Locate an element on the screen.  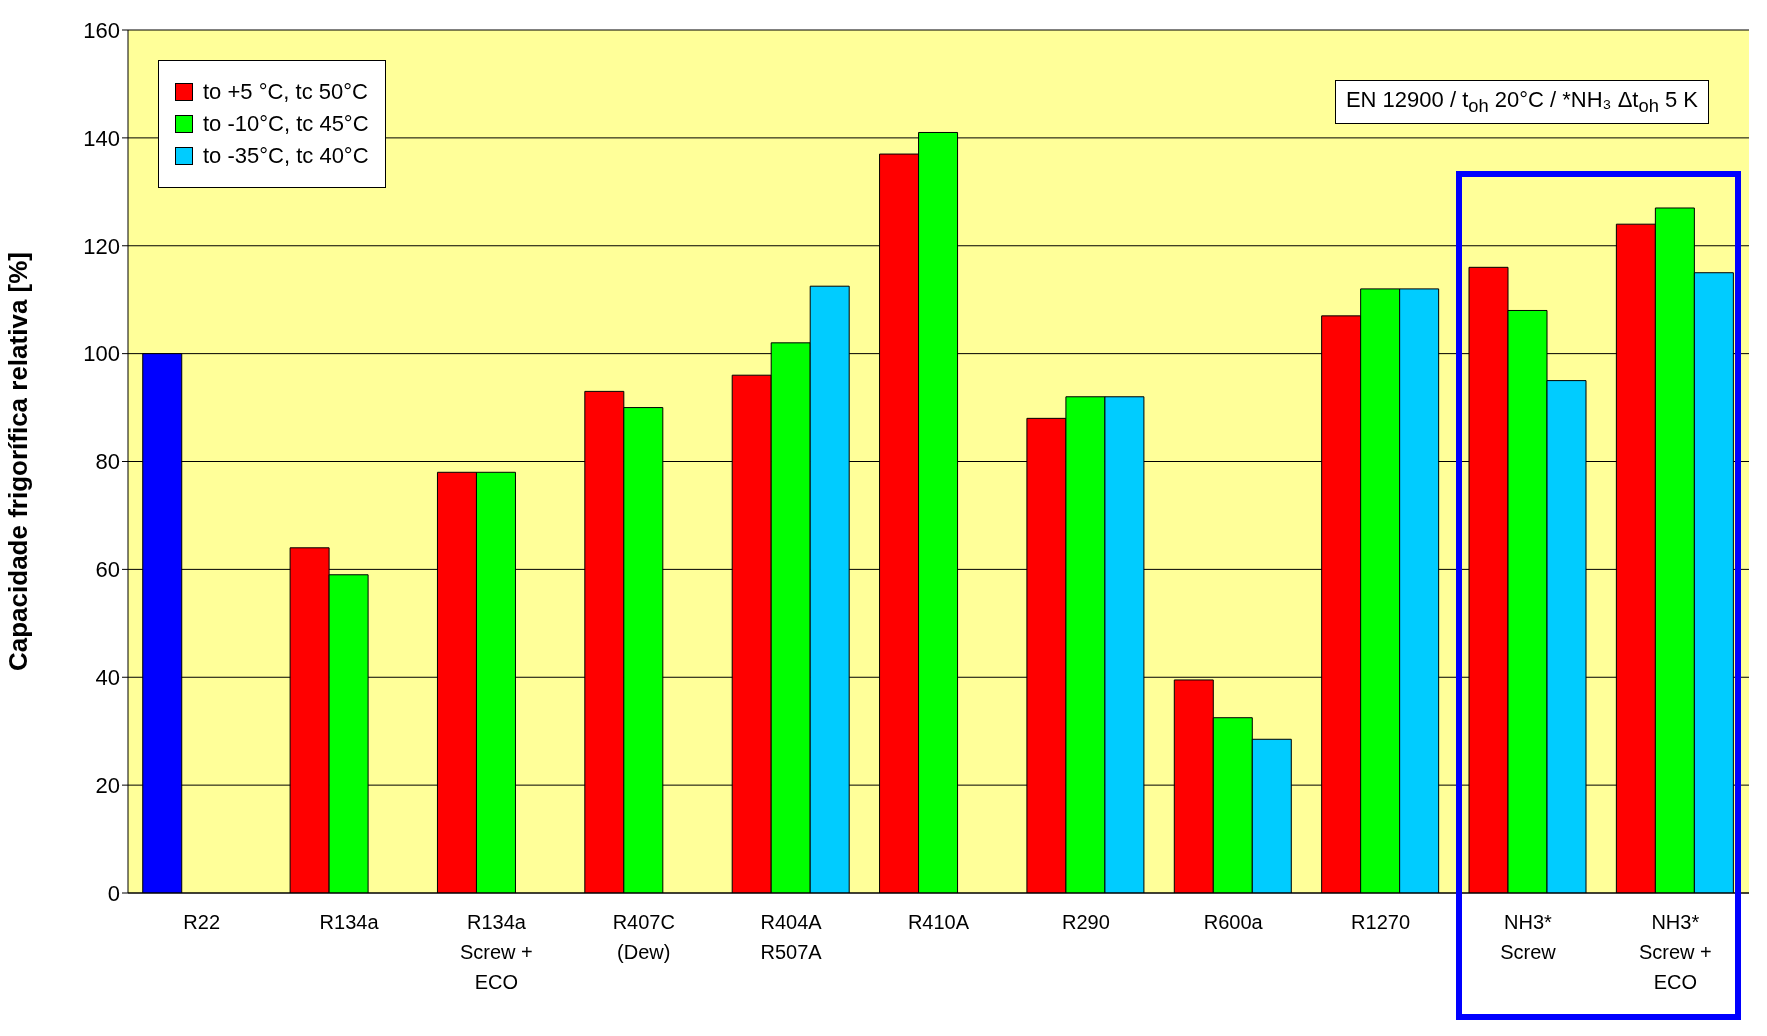
x-tick-label: R134a is located at coordinates (349, 922).